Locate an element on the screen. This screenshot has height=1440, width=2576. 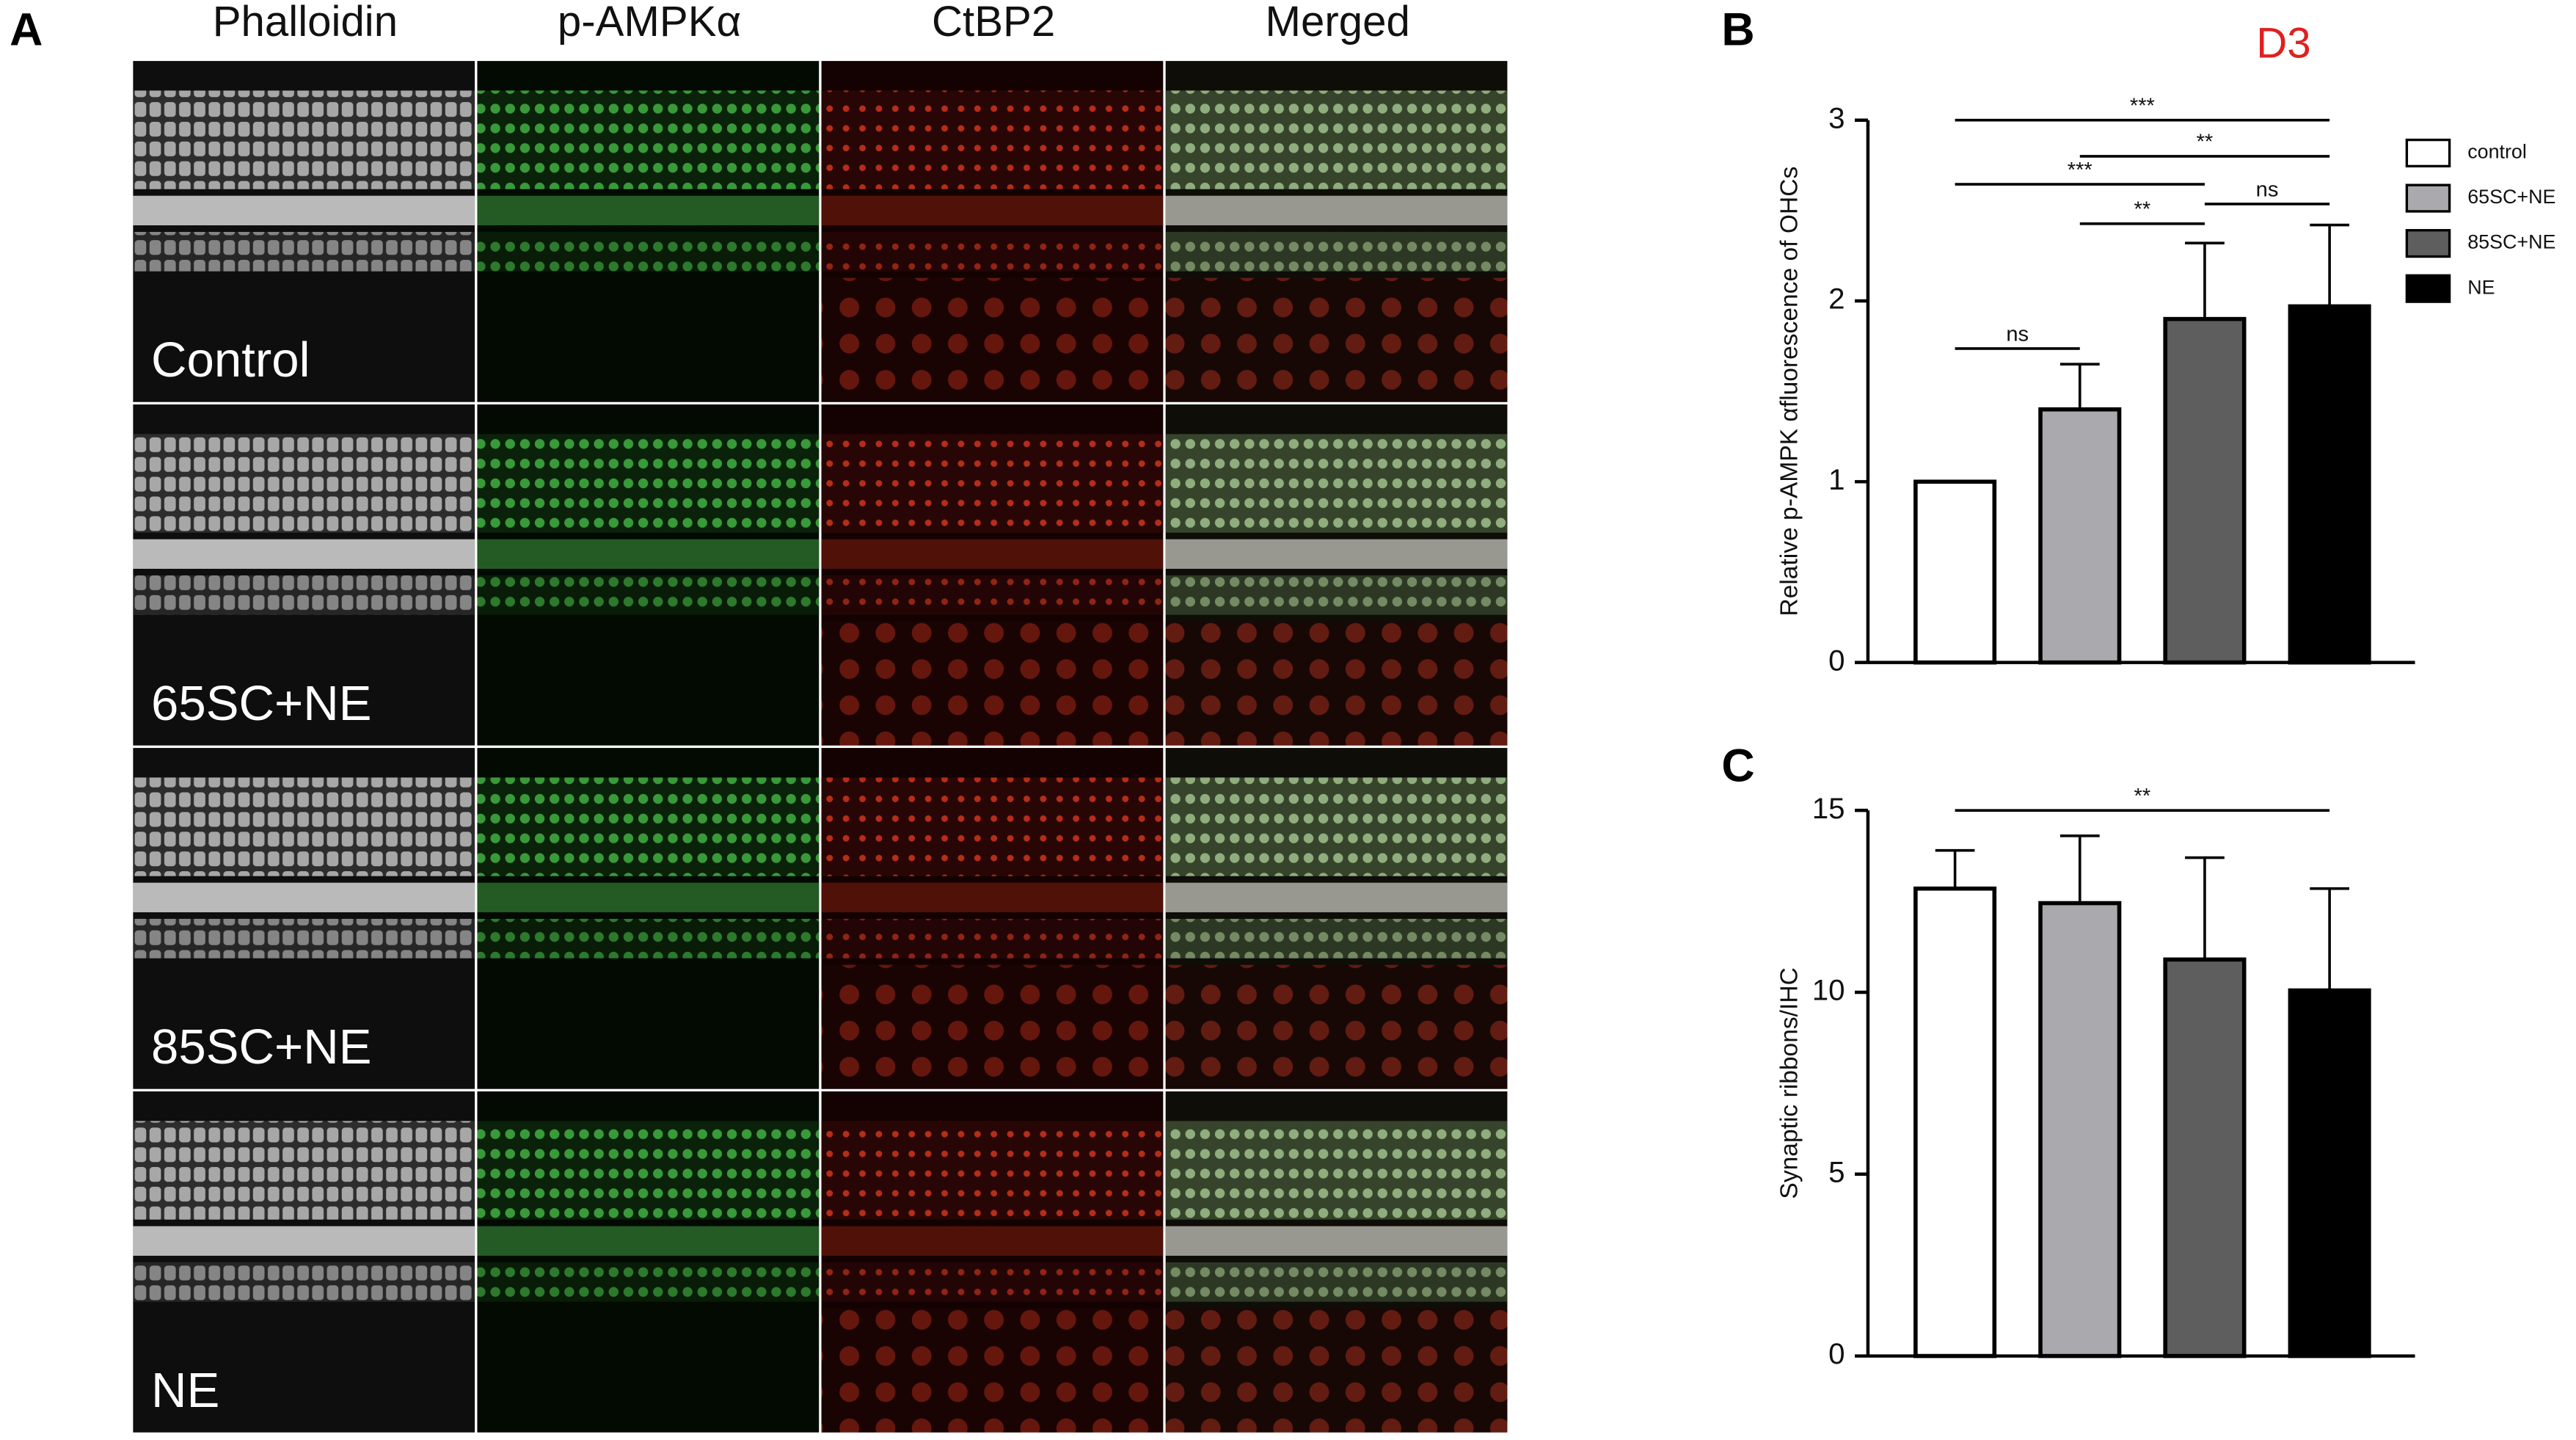
y-tick-label: 3 is located at coordinates (1837, 117).